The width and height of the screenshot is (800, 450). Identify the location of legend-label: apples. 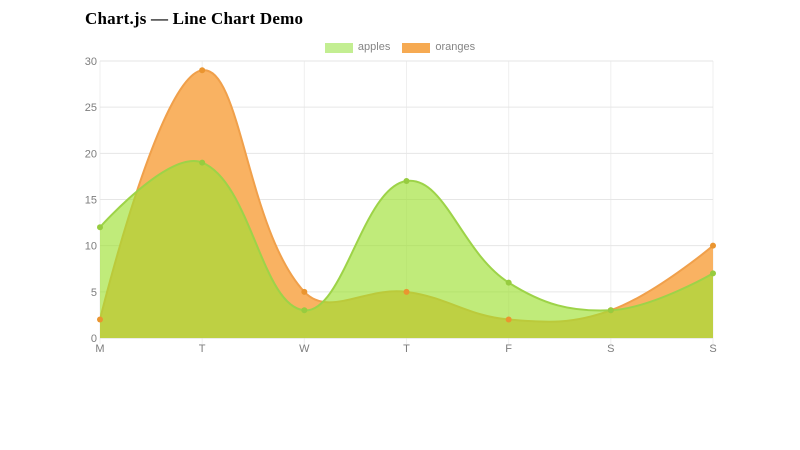
(374, 47).